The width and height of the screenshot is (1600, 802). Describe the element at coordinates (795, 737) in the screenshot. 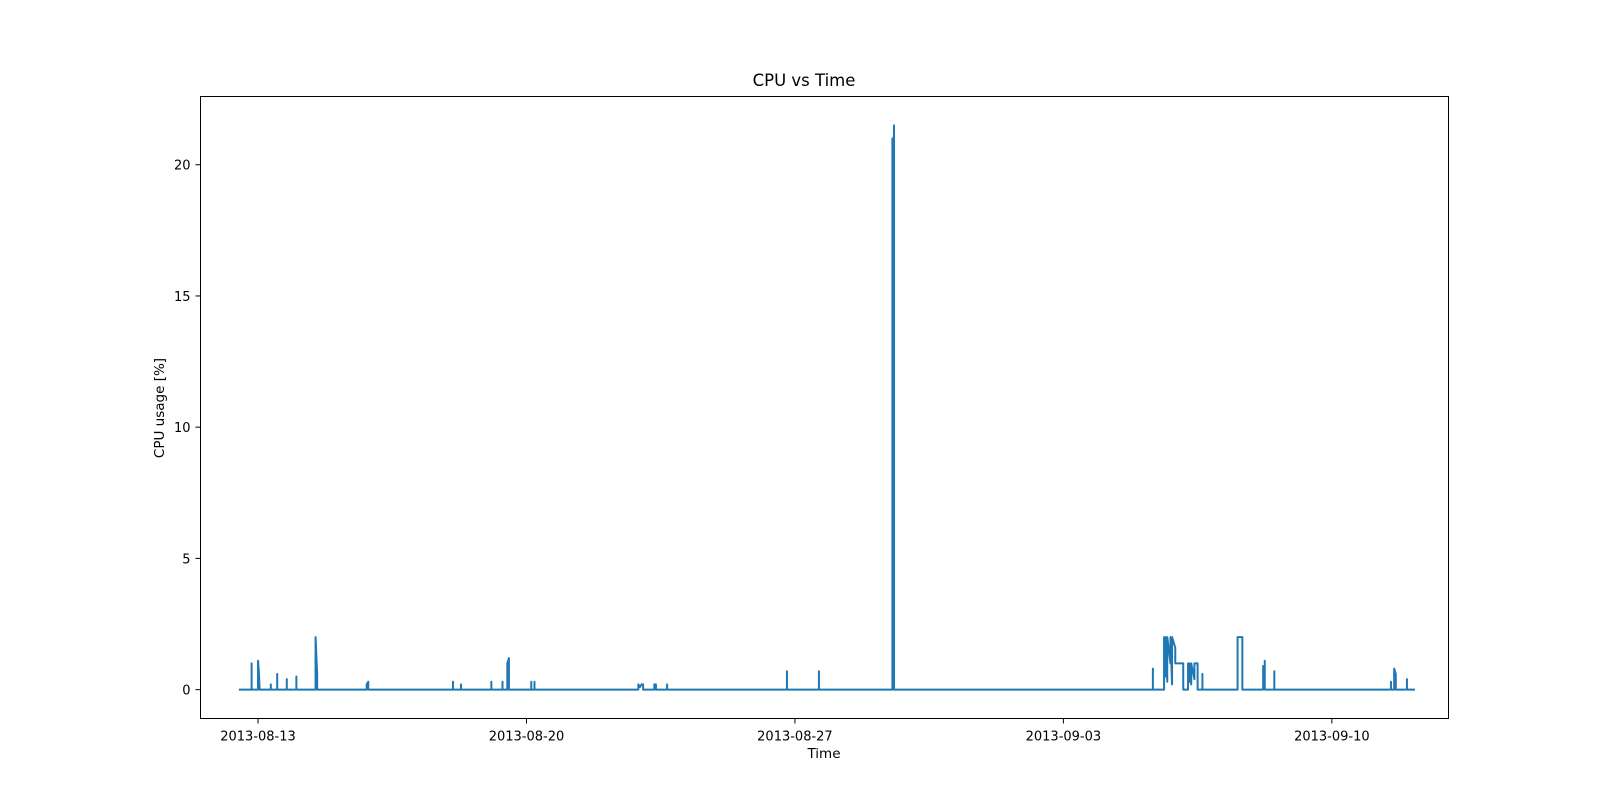

I see `x-tick-label: 2013-08-27` at that location.